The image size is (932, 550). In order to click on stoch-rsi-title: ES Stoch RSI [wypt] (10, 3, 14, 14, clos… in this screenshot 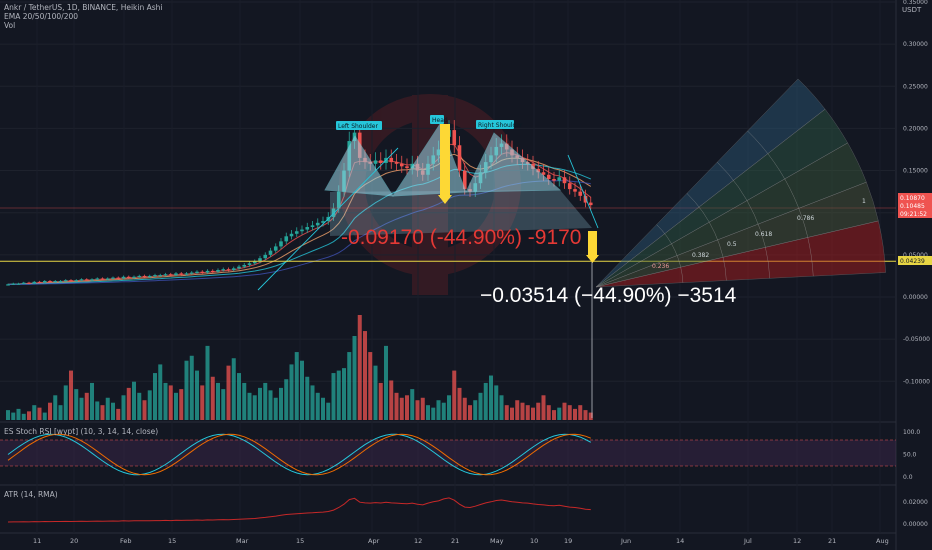, I will do `click(81, 431)`.